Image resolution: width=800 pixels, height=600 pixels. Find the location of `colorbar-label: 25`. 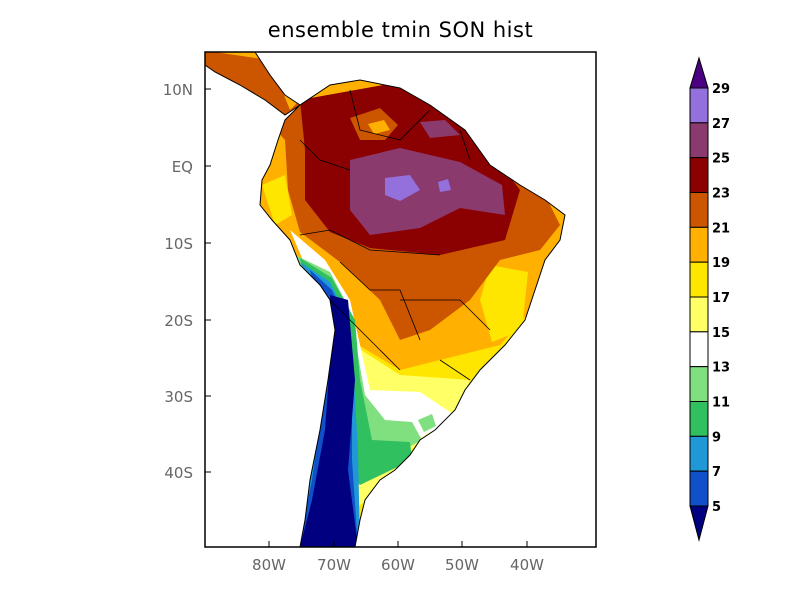

colorbar-label: 25 is located at coordinates (721, 159).